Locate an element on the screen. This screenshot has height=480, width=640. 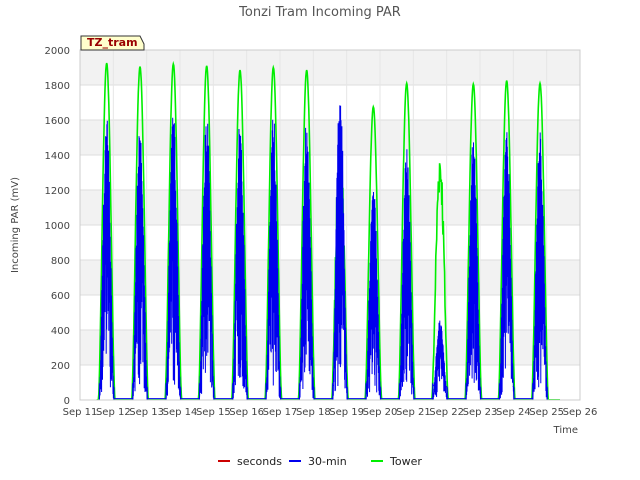
x-tick-label: Sep 12 is located at coordinates (113, 412).